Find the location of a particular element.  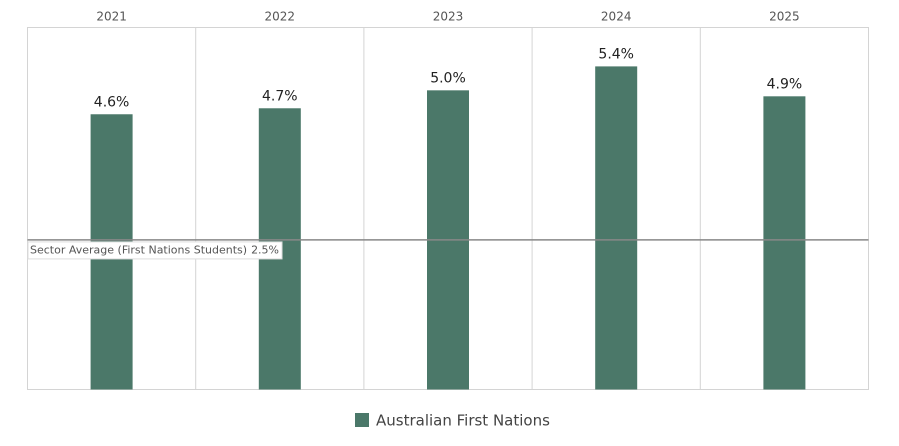

data-label: 5.4% is located at coordinates (616, 54).